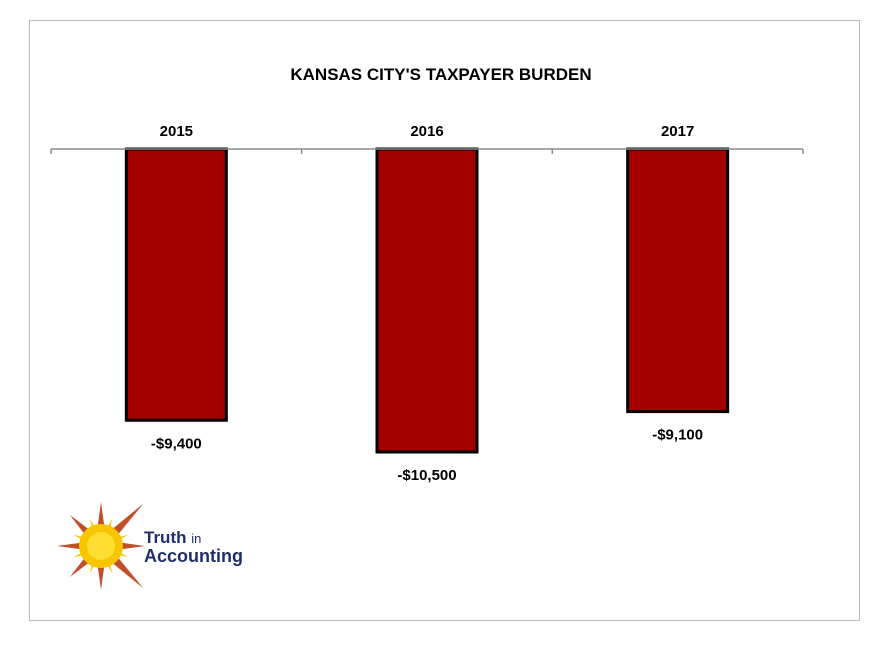 This screenshot has height=649, width=882. What do you see at coordinates (176, 443) in the screenshot?
I see `data-label: -$9,400` at bounding box center [176, 443].